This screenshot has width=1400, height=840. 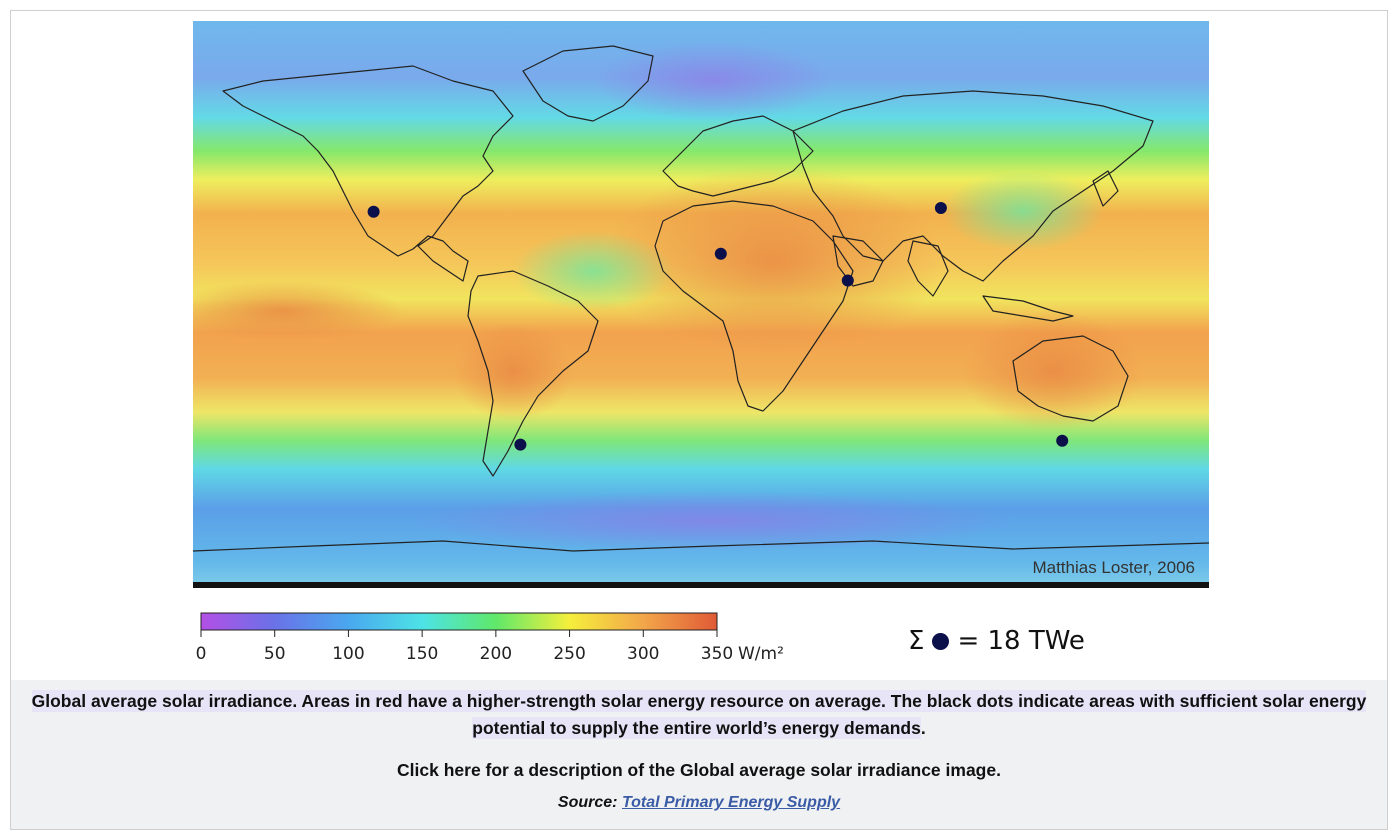 I want to click on south-america-outline, so click(x=533, y=373).